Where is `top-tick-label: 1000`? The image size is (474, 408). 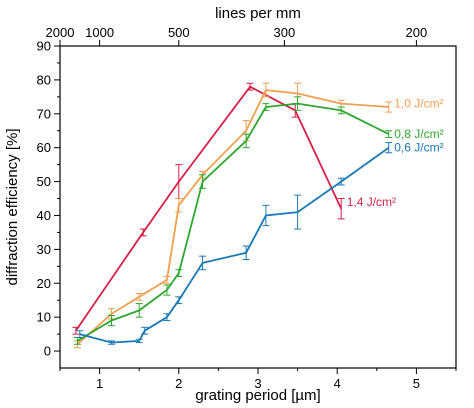
top-tick-label: 1000 is located at coordinates (99, 32).